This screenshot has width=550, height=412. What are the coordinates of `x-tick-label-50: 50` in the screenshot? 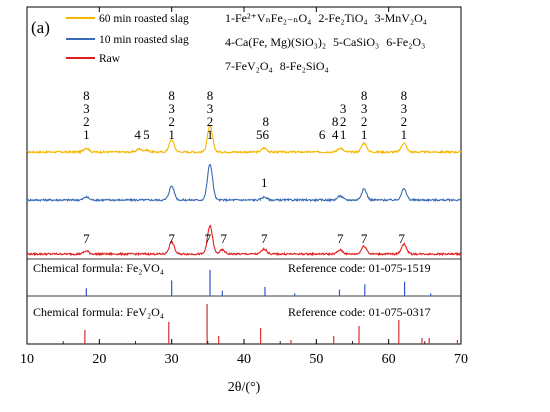 It's located at (316, 359).